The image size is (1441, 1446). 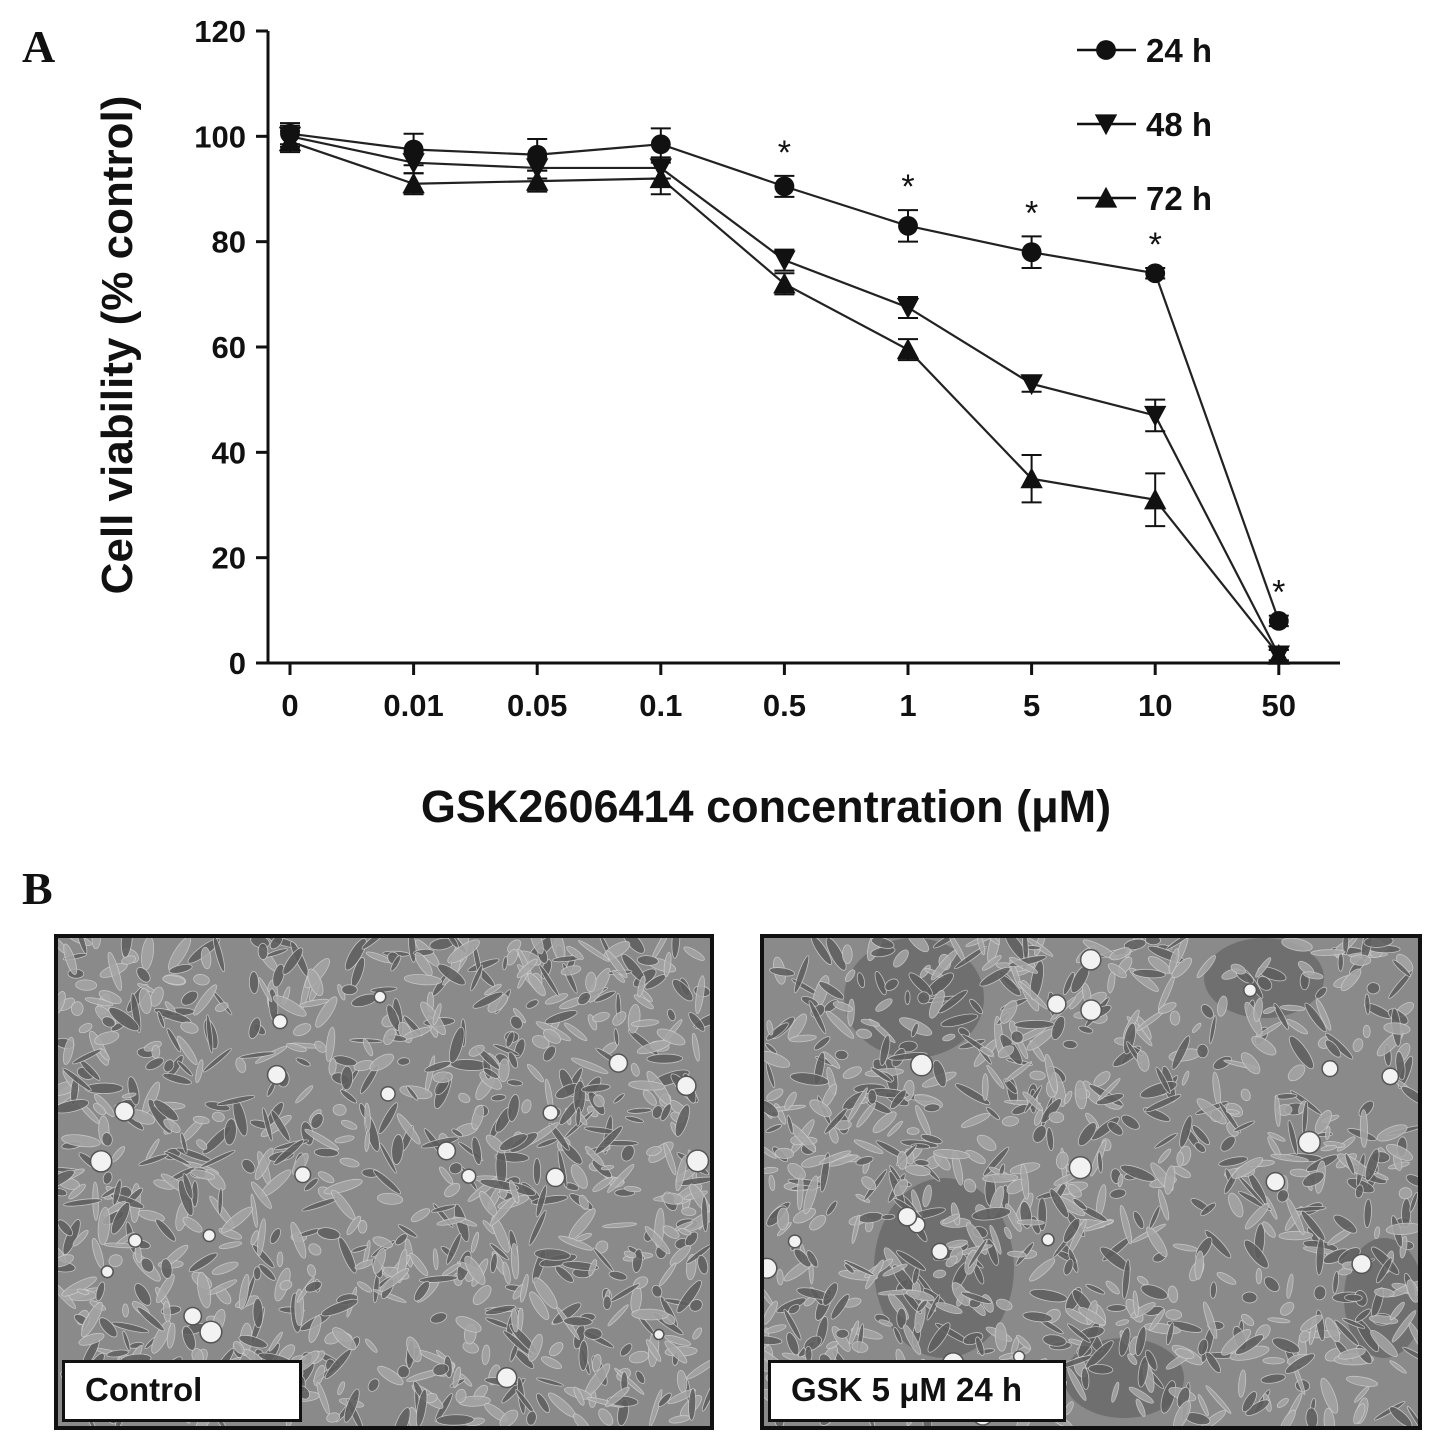 What do you see at coordinates (229, 347) in the screenshot?
I see `y-tick-label: 60` at bounding box center [229, 347].